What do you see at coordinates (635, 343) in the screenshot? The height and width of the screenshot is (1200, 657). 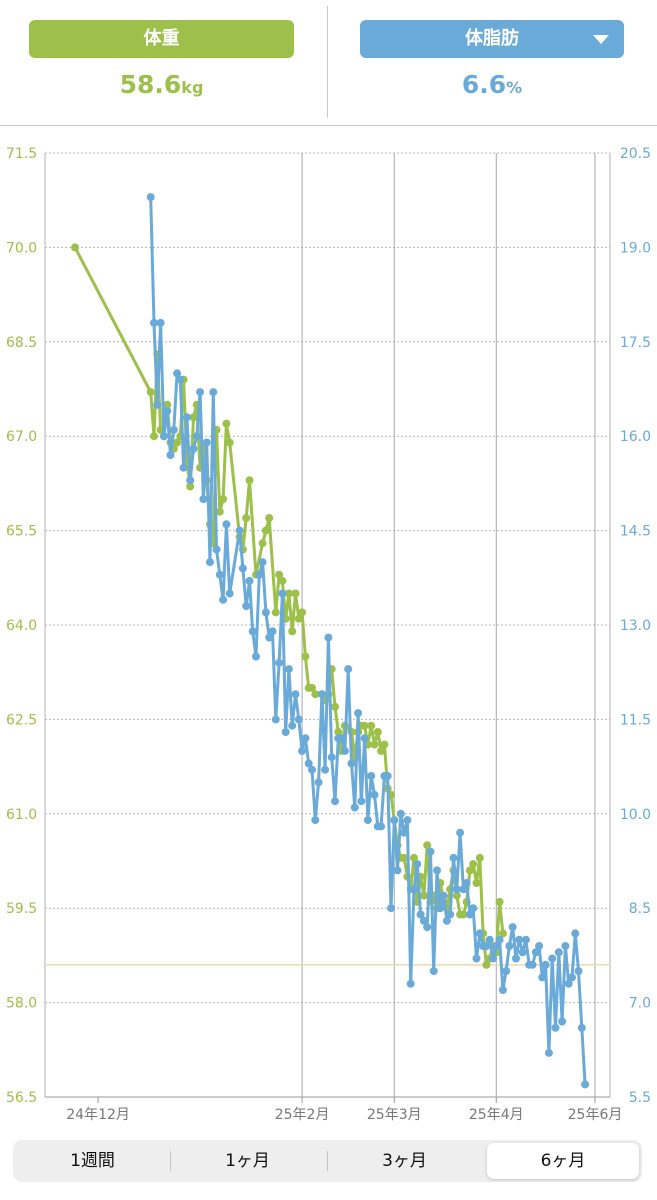 I see `right-y-tick-label: 17.5` at bounding box center [635, 343].